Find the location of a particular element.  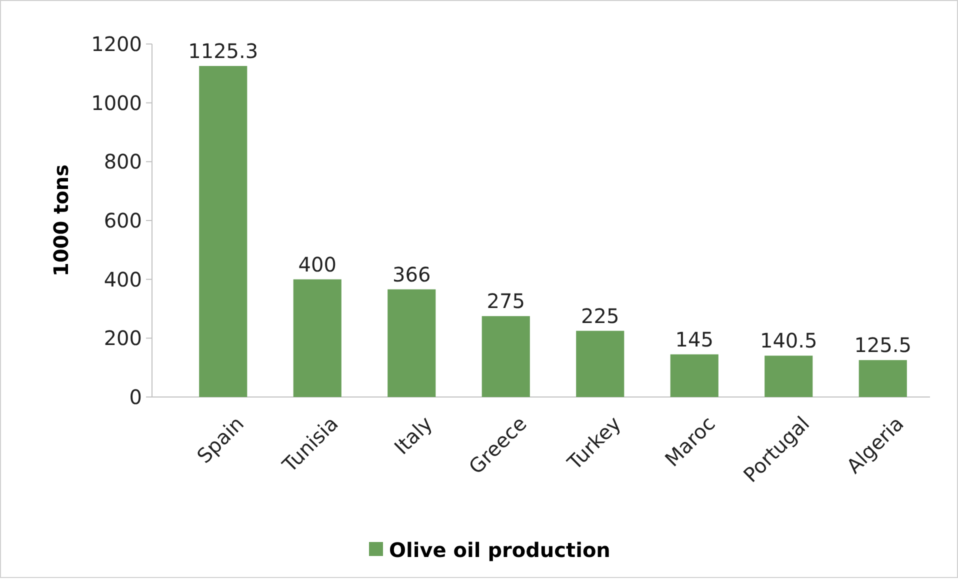

data-label: 1125.3 is located at coordinates (223, 50).